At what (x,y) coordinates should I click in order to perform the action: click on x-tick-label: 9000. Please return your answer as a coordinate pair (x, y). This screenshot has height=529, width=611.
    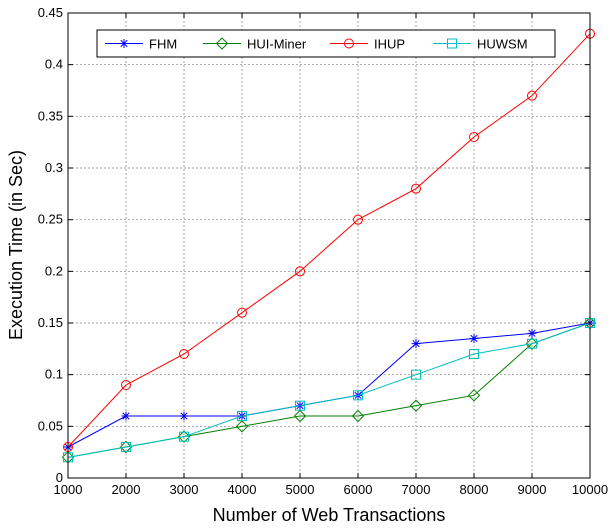
    Looking at the image, I should click on (532, 489).